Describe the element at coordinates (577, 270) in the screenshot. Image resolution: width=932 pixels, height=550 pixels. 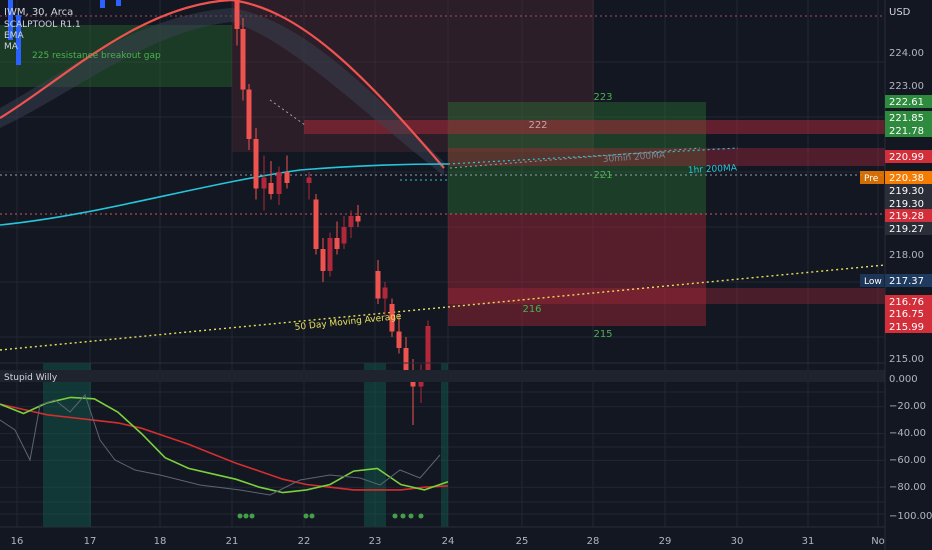
I see `stop-zone` at that location.